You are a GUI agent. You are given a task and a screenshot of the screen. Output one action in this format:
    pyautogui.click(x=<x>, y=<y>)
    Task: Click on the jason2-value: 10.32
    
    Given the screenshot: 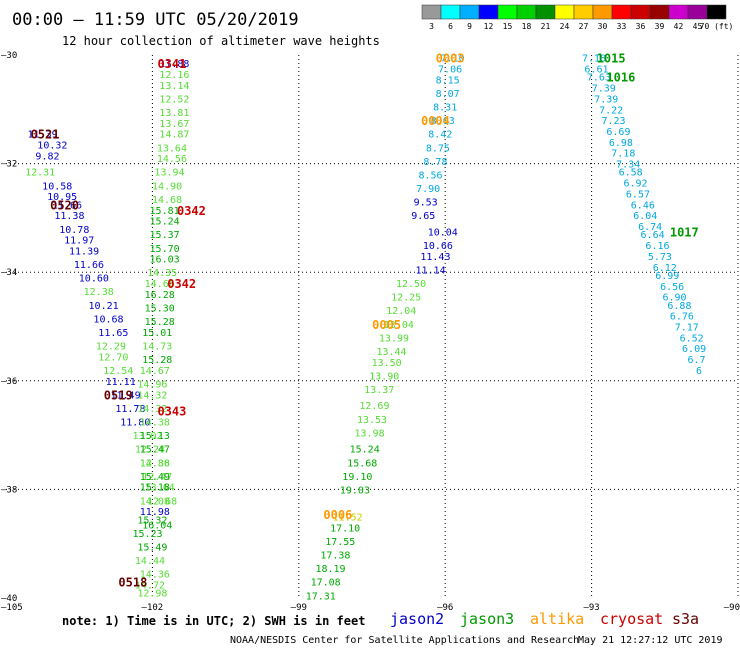 What is the action you would take?
    pyautogui.click(x=52, y=146)
    